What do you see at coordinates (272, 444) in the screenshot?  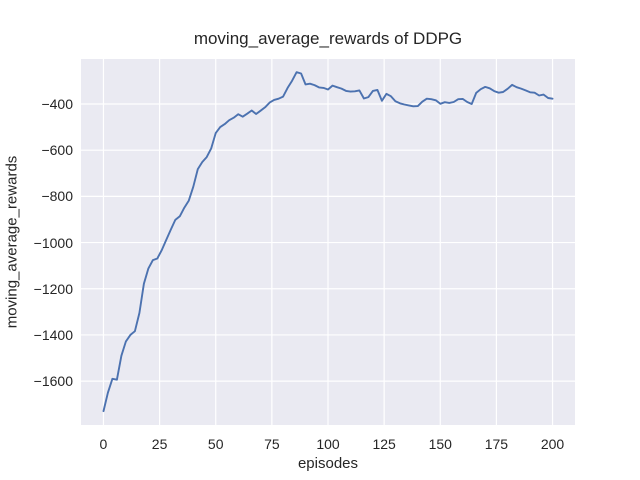 I see `x-tick-label: 75` at bounding box center [272, 444].